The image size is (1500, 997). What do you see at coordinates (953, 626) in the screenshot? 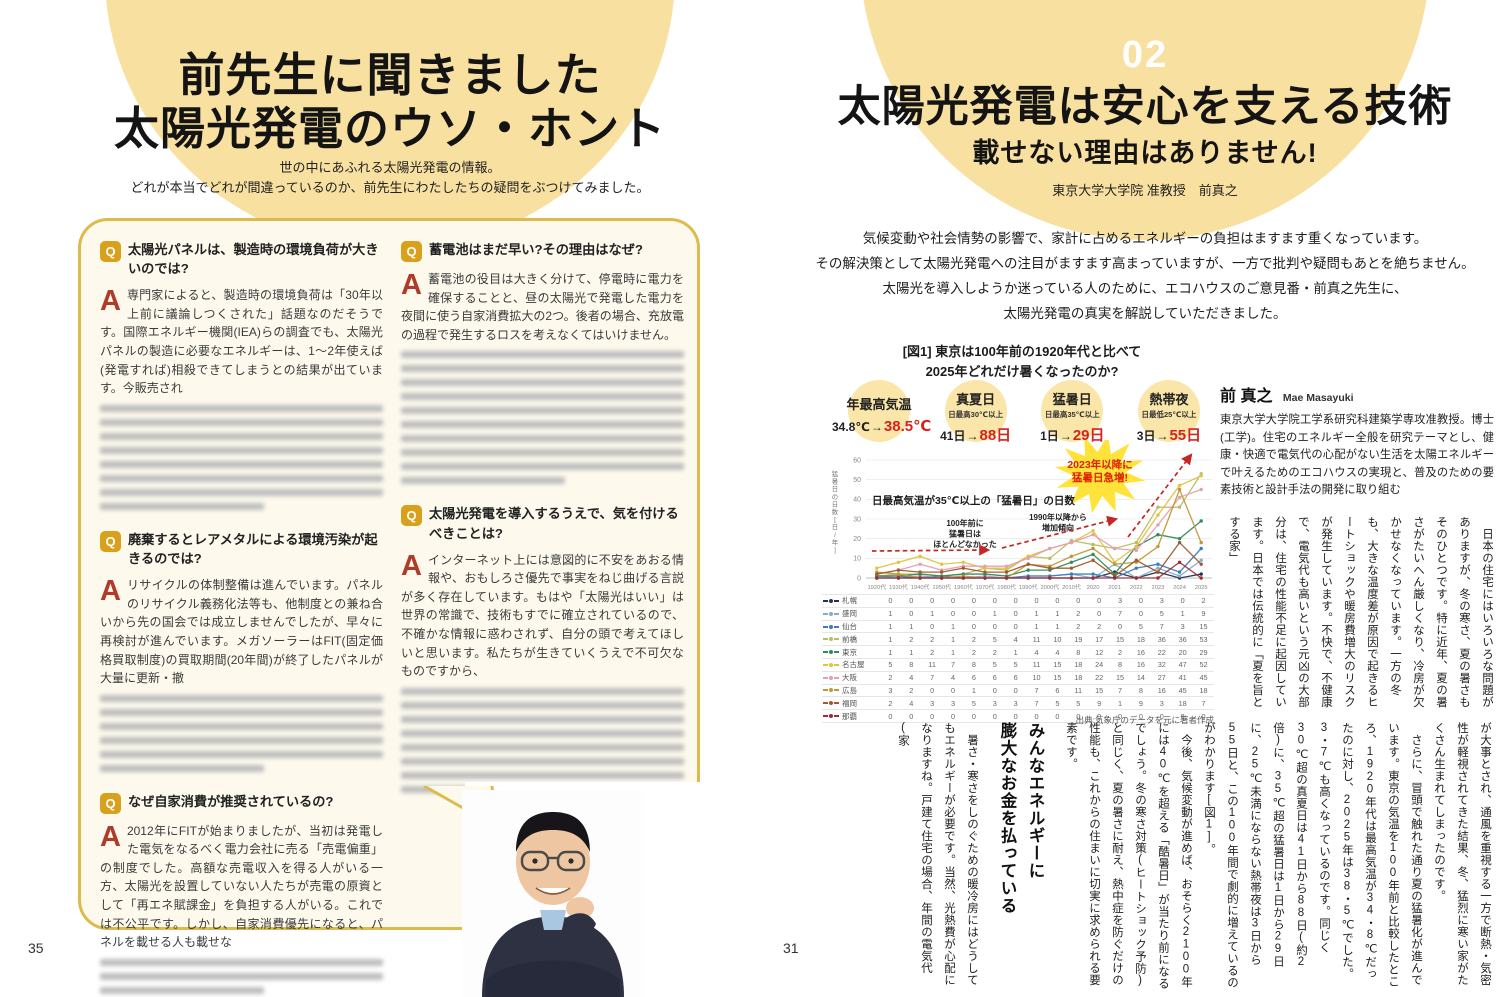
I see `value-cell: 1` at bounding box center [953, 626].